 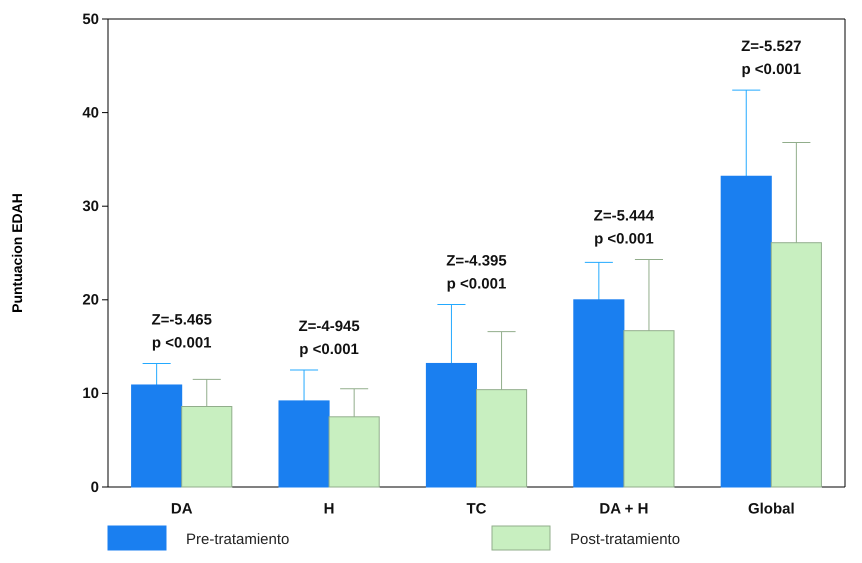 What do you see at coordinates (94, 487) in the screenshot?
I see `y-tick-label: 0` at bounding box center [94, 487].